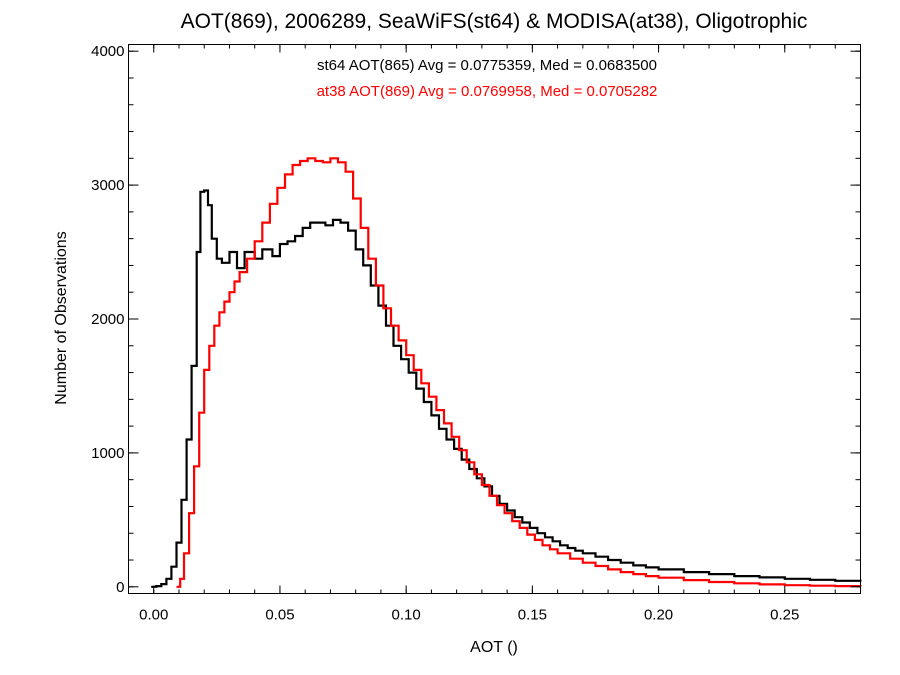 This screenshot has width=900, height=675. I want to click on x-axis-label: AOT (), so click(494, 647).